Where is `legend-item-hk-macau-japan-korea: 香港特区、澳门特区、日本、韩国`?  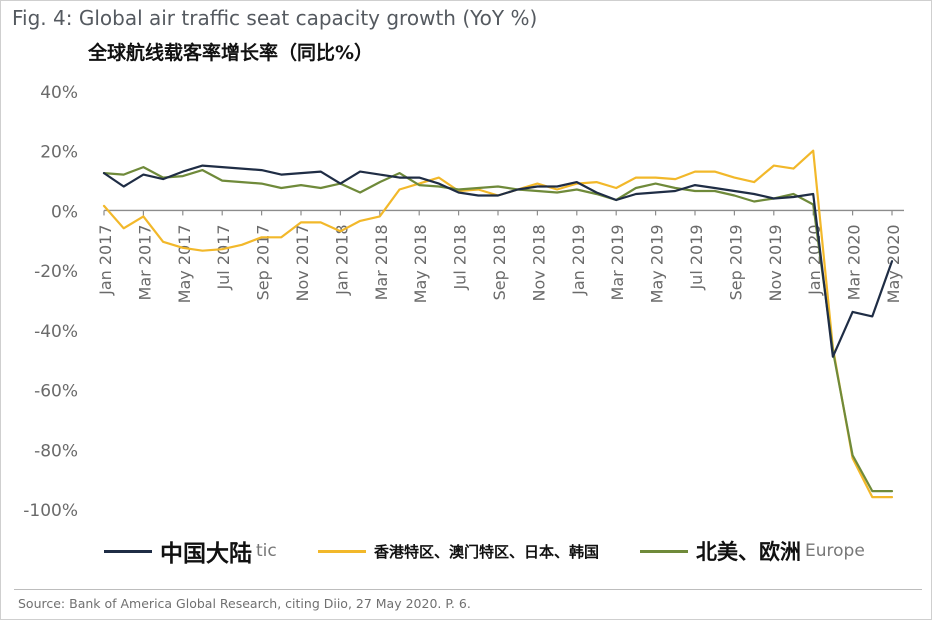
legend-item-hk-macau-japan-korea: 香港特区、澳门特区、日本、韩国 is located at coordinates (458, 551).